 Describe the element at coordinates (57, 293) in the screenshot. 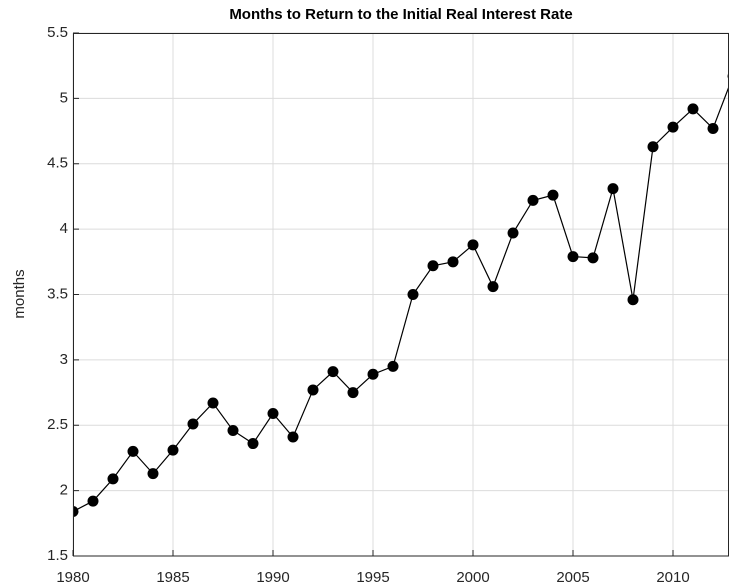

I see `y-tick-label: 3.5` at that location.